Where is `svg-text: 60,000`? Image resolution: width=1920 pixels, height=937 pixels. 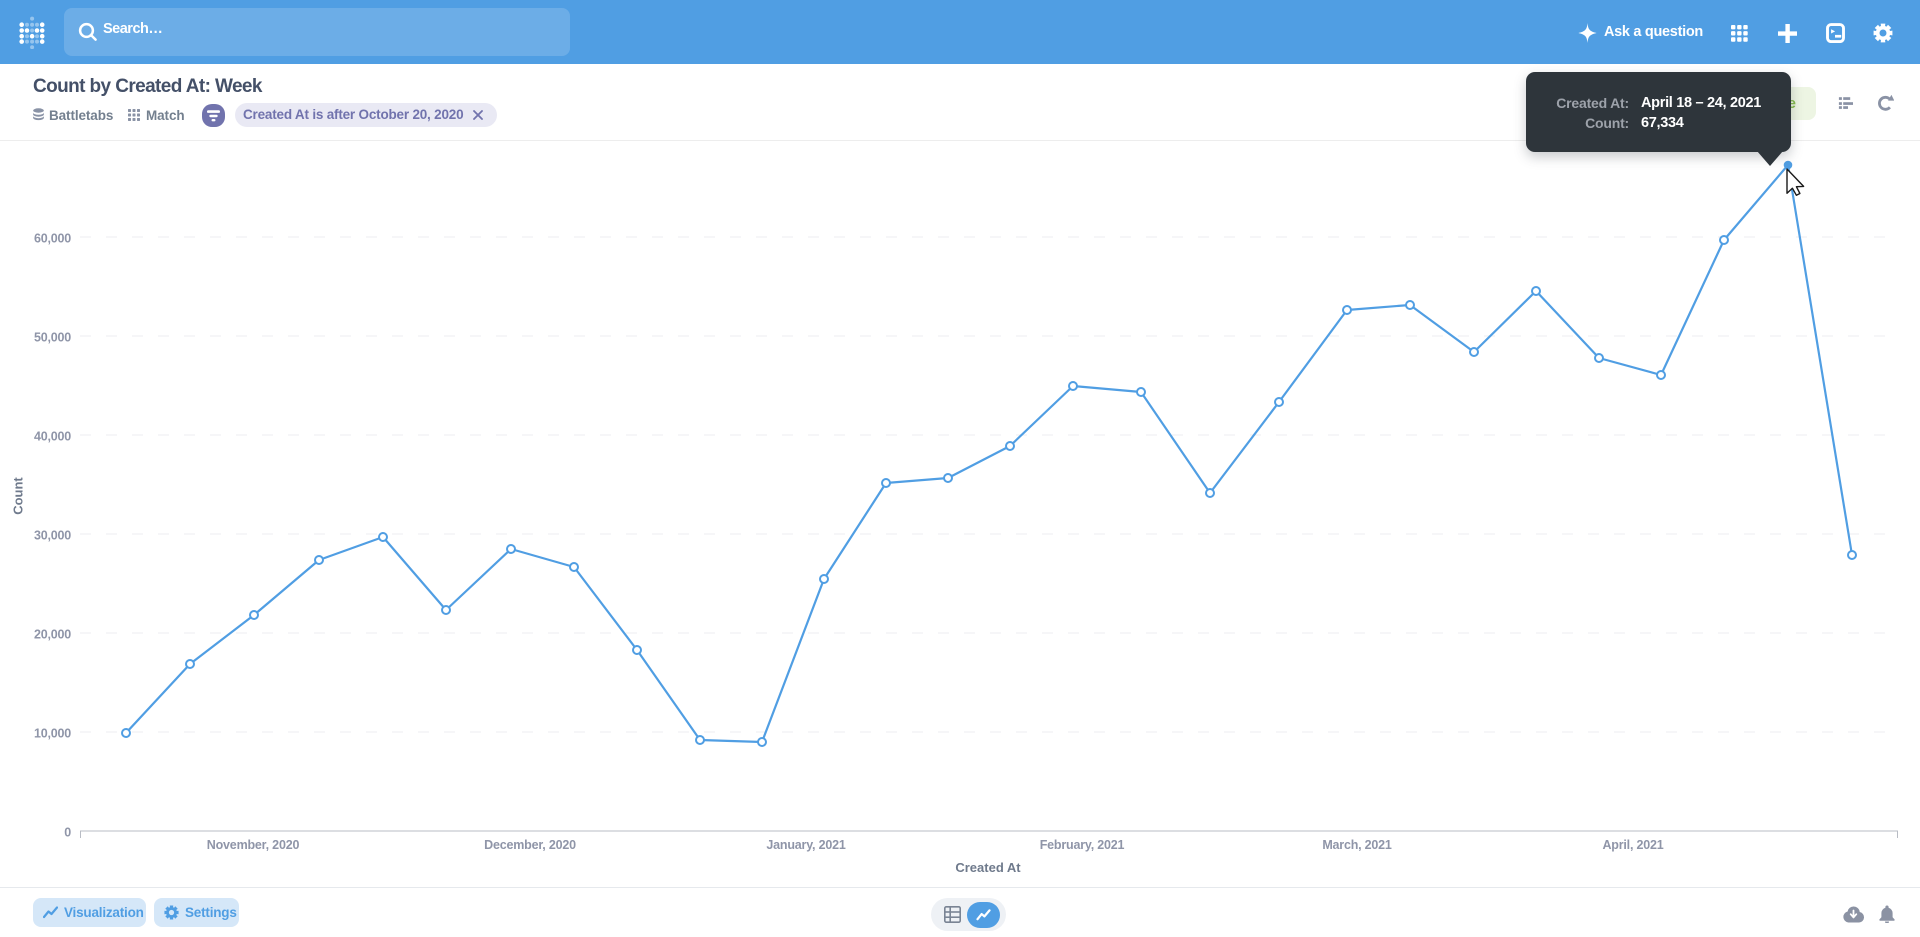
svg-text: 60,000 is located at coordinates (52, 239).